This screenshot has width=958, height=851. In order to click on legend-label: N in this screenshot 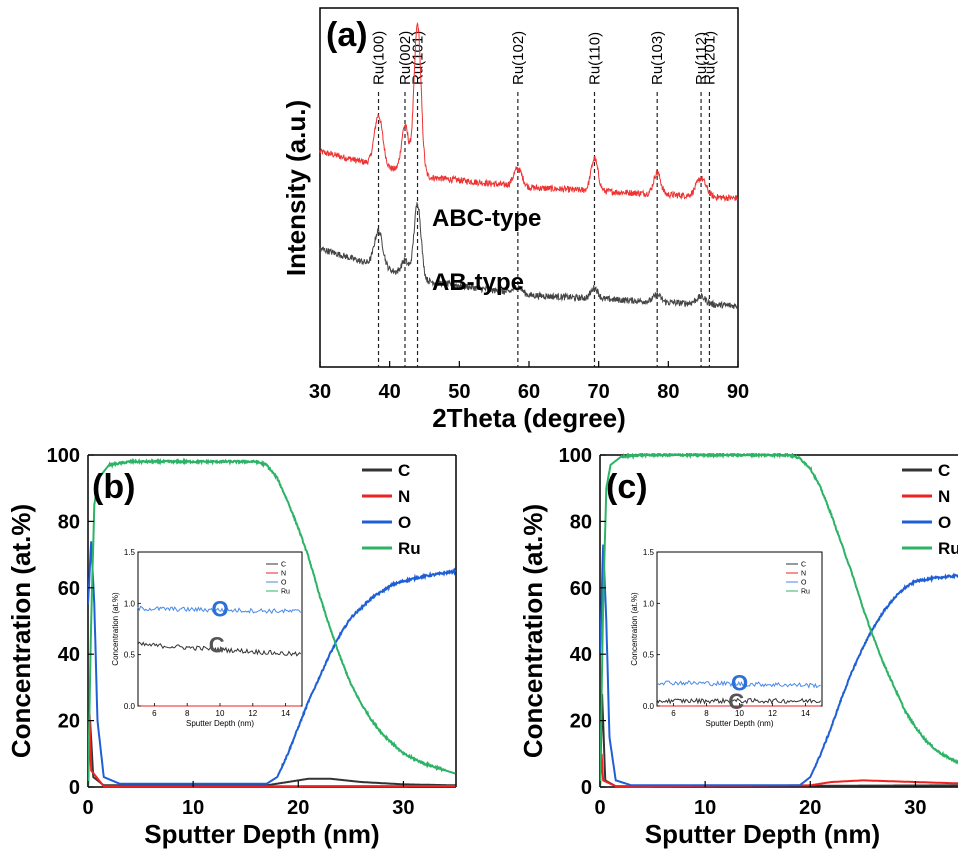, I will do `click(944, 496)`.